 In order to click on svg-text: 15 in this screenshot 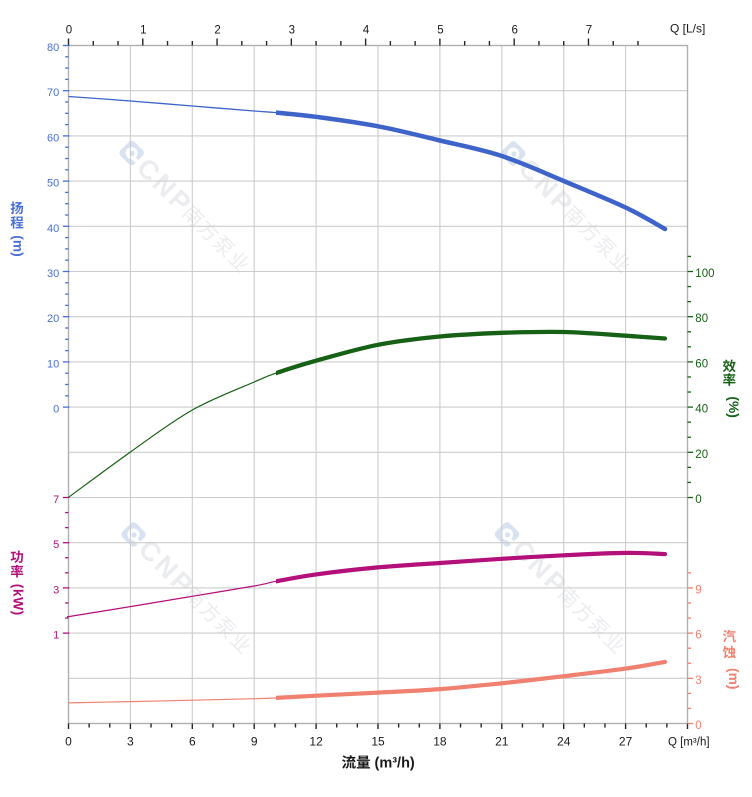, I will do `click(378, 741)`.